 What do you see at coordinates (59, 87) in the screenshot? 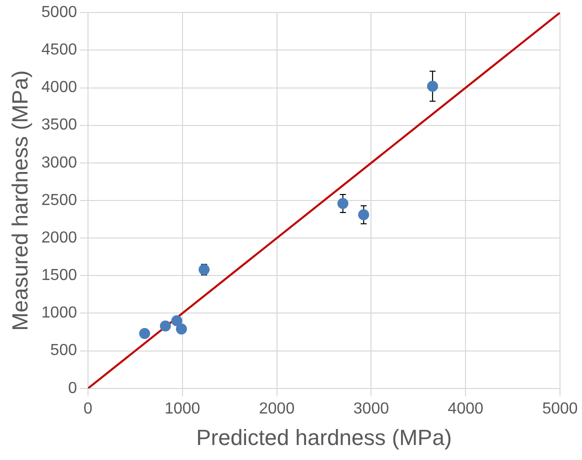
I see `y-tick-label: 4000` at bounding box center [59, 87].